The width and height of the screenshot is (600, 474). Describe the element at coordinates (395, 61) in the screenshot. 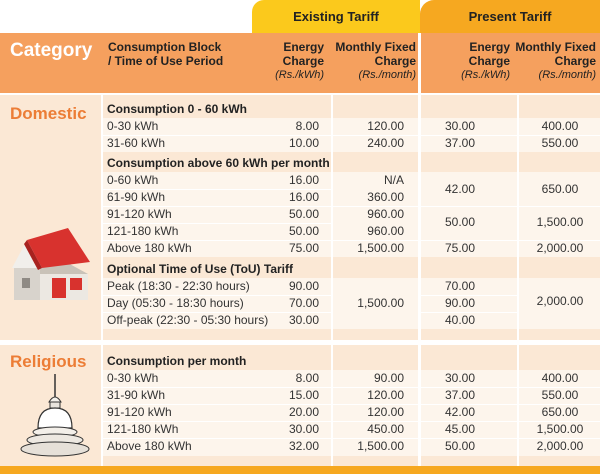

I see `header-fixed-line2: Charge` at that location.